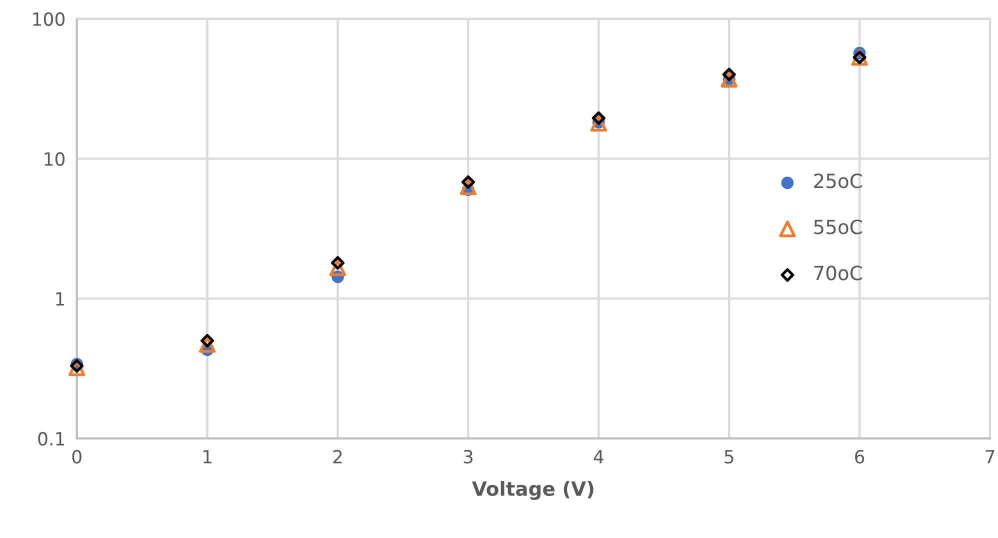 The width and height of the screenshot is (998, 538). Describe the element at coordinates (337, 457) in the screenshot. I see `x-tick-label: 2` at that location.